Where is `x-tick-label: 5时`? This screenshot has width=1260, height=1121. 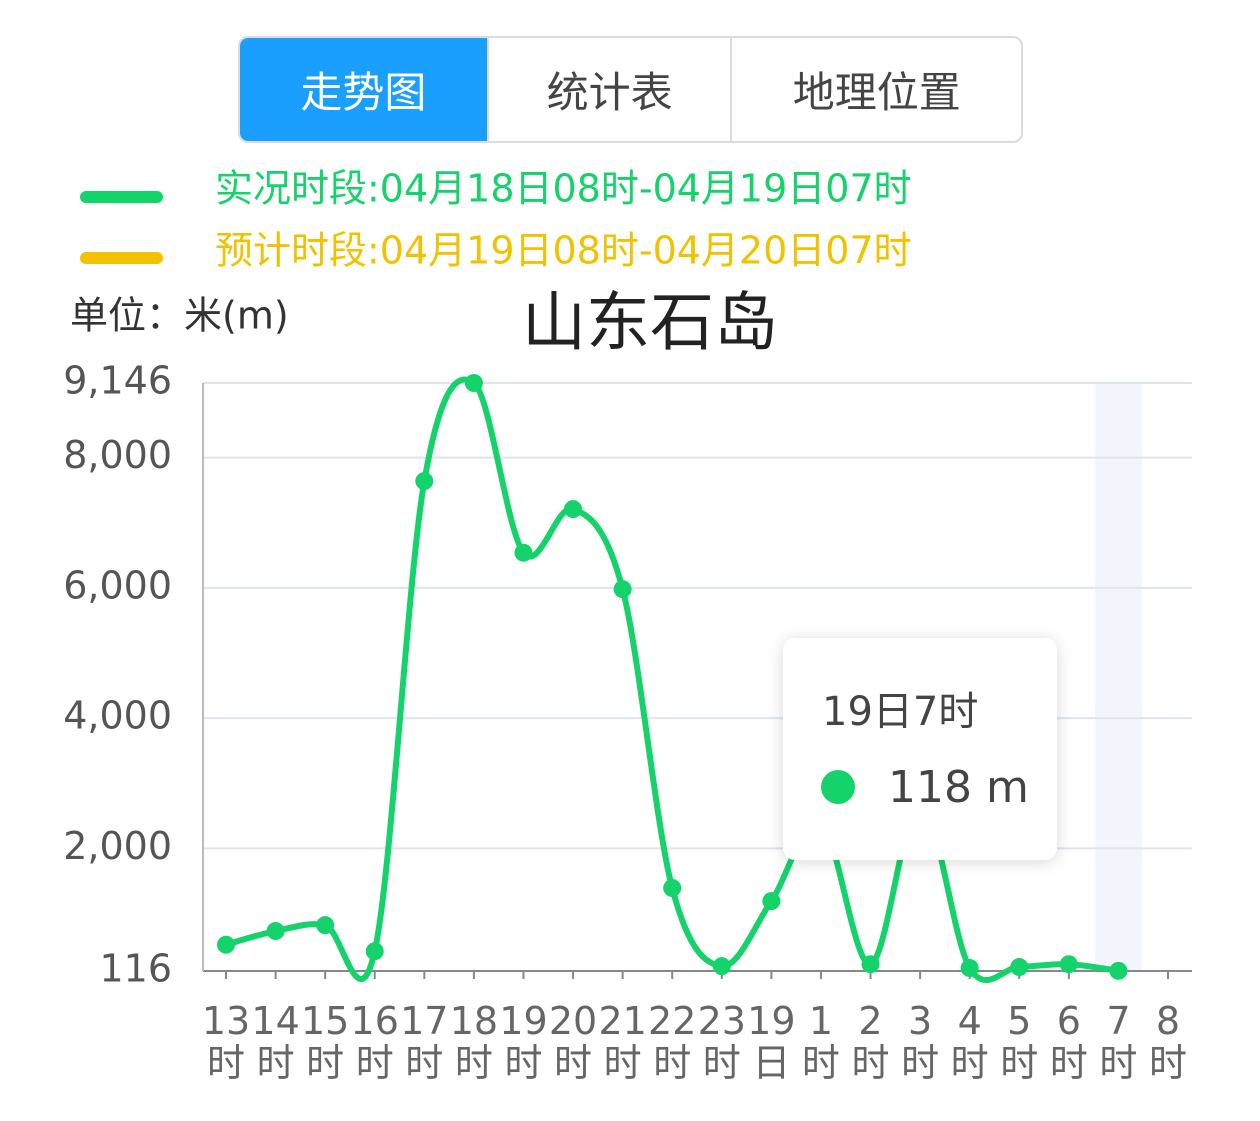
x-tick-label: 5时 is located at coordinates (1019, 1042).